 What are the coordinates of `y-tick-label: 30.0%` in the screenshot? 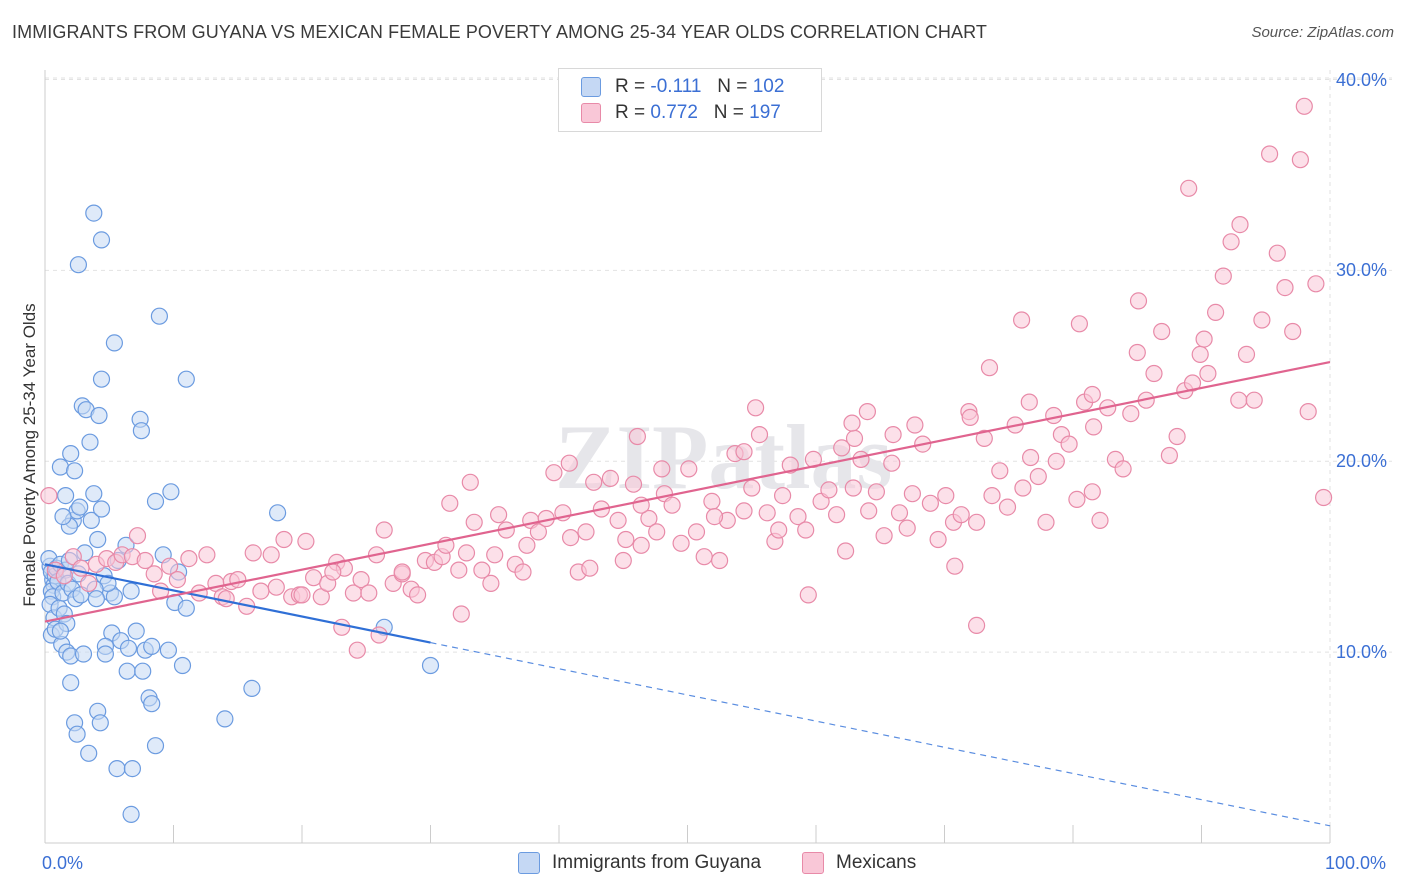 It's located at (1362, 270).